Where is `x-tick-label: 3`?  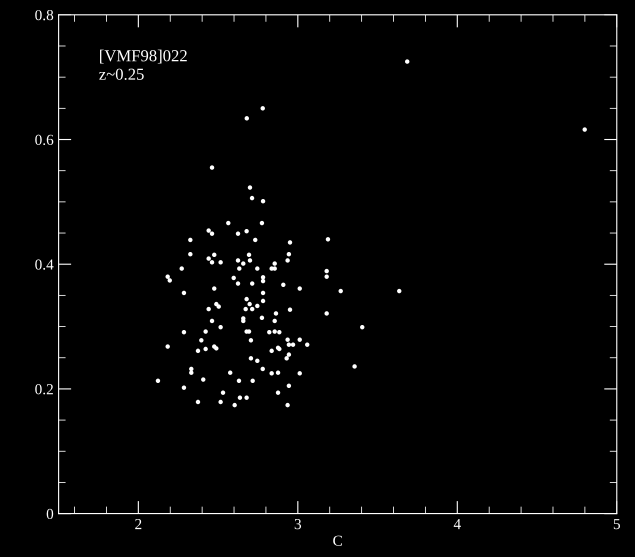
x-tick-label: 3 is located at coordinates (298, 524).